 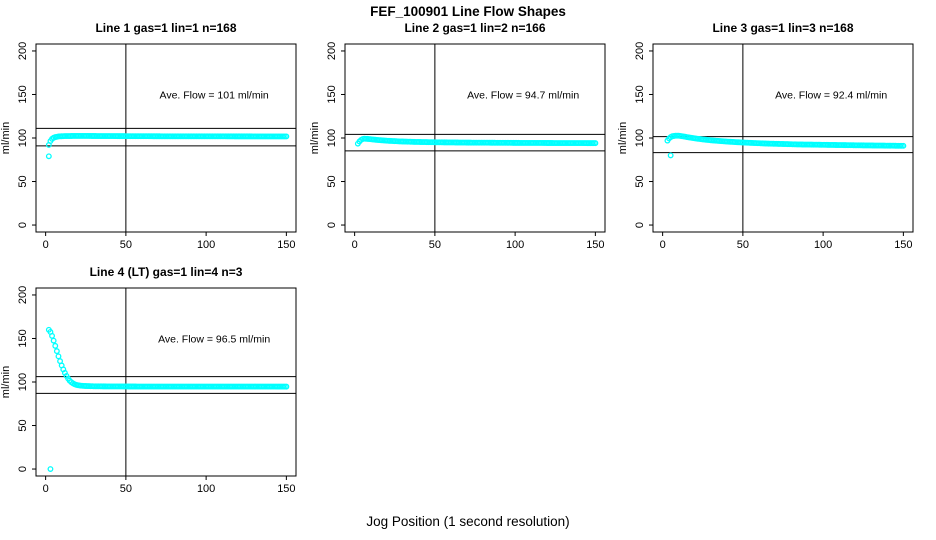 I want to click on ave-flow-annotation: Ave. Flow = 94.7 ml/min, so click(x=523, y=95).